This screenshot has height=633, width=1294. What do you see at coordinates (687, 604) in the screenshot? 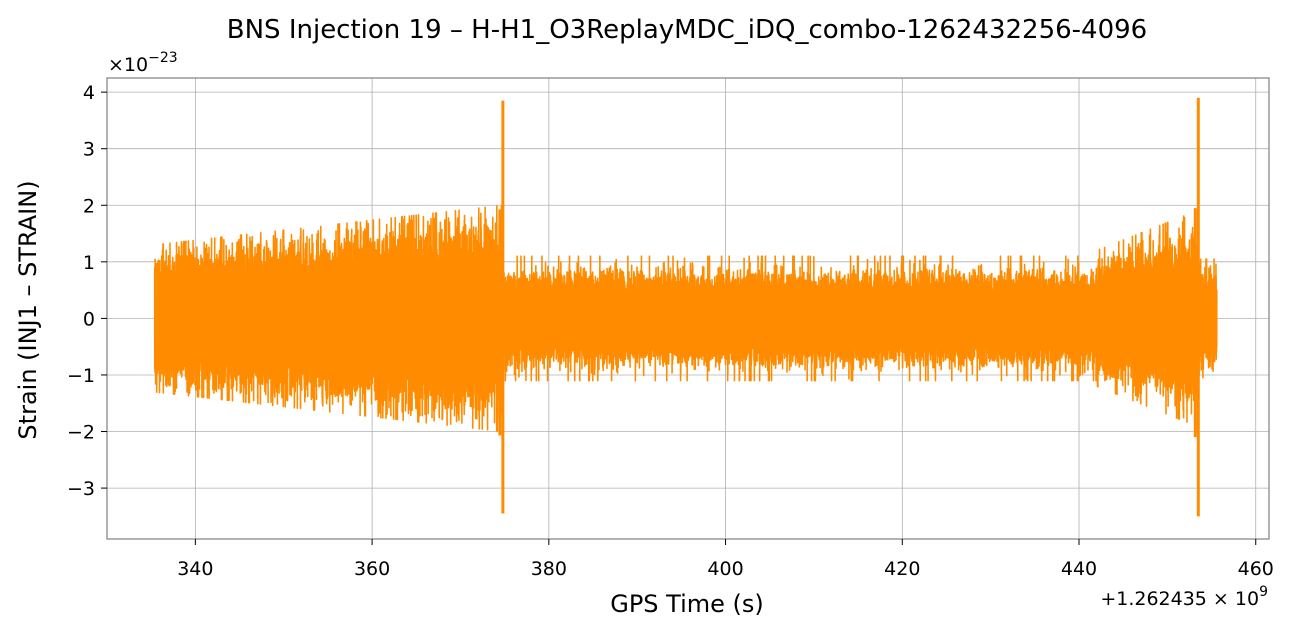
I see `x-axis-title: GPS Time (s)` at bounding box center [687, 604].